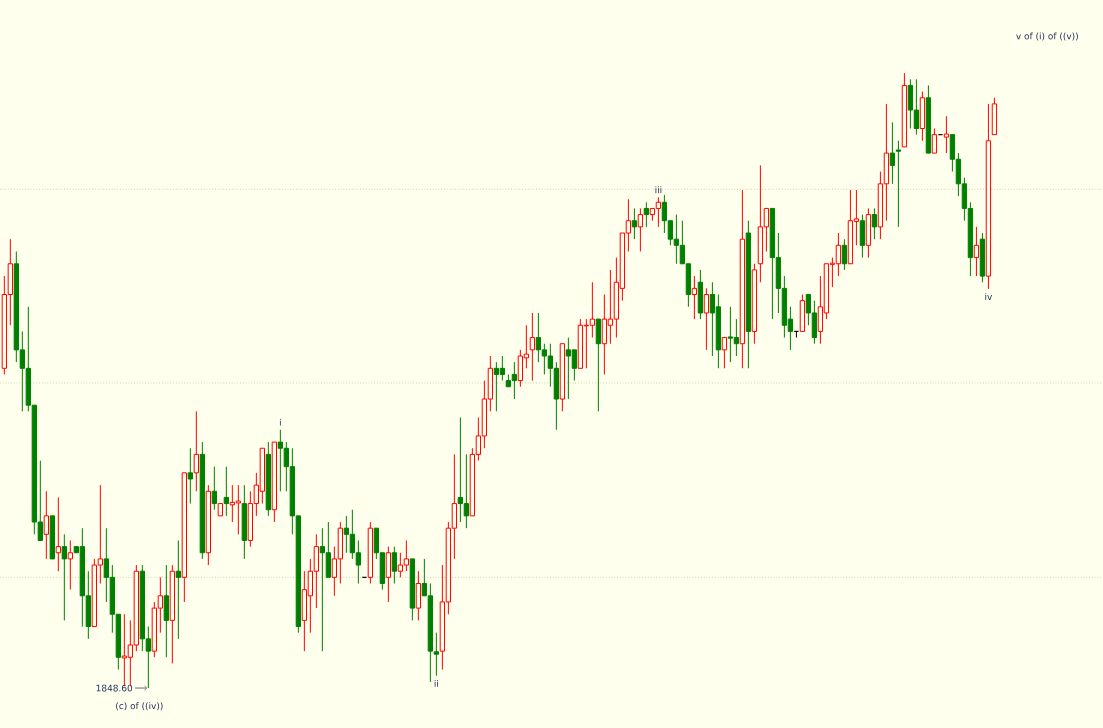  Describe the element at coordinates (114, 688) in the screenshot. I see `annotation: 1848.60` at that location.